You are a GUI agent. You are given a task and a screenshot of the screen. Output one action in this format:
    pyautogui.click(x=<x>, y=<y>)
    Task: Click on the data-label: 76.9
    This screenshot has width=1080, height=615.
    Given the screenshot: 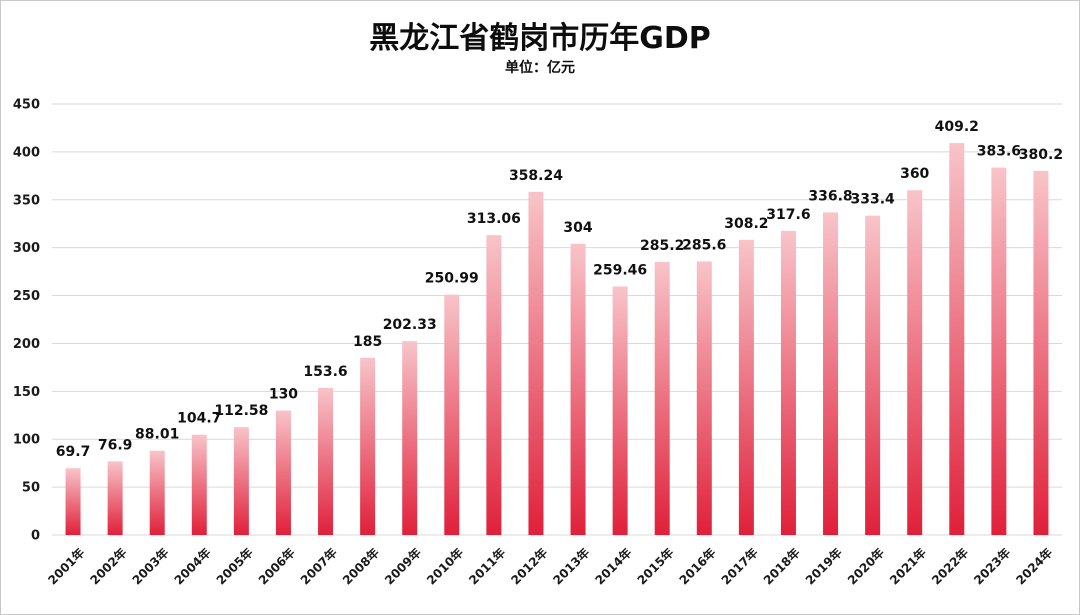 What is the action you would take?
    pyautogui.click(x=115, y=445)
    